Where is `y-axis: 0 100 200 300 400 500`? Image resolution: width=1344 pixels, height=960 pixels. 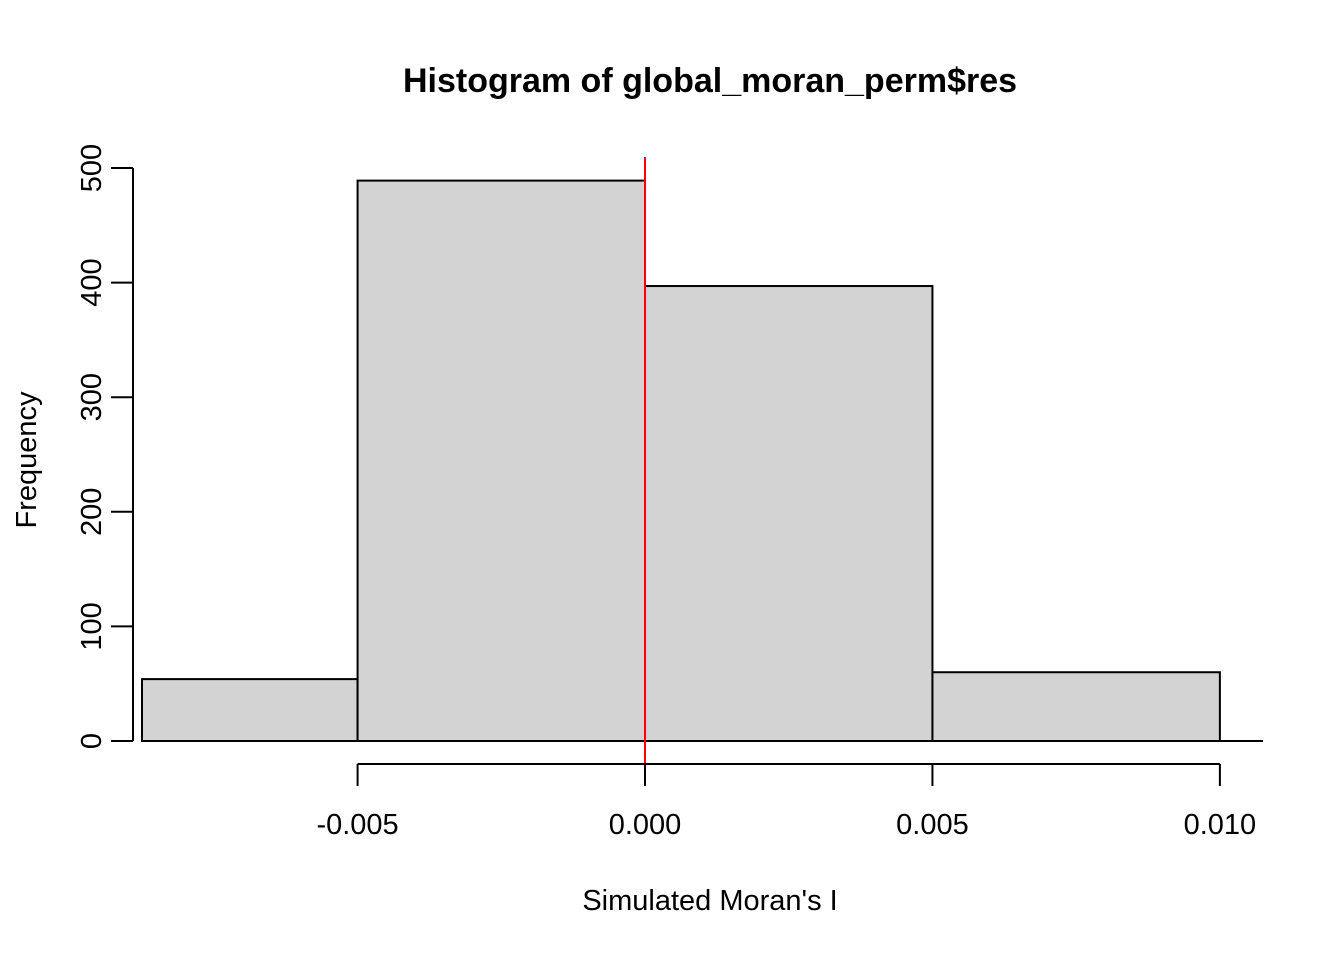 y-axis: 0 100 200 300 400 500 is located at coordinates (105, 446).